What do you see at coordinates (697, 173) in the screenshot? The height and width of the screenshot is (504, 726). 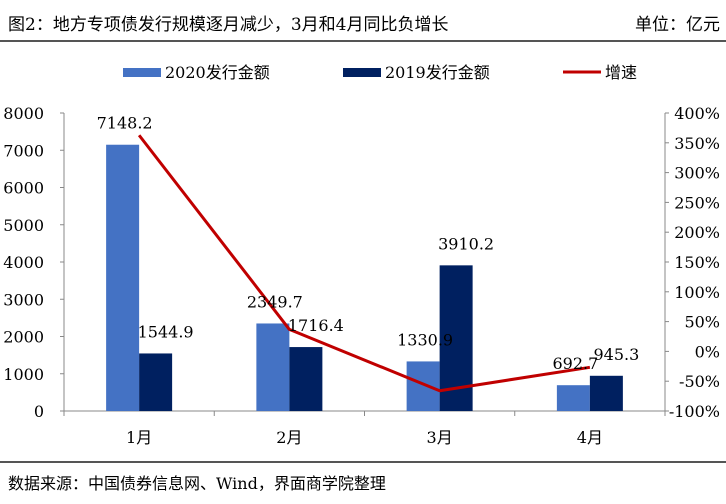 I see `right-tick-label: 300%` at bounding box center [697, 173].